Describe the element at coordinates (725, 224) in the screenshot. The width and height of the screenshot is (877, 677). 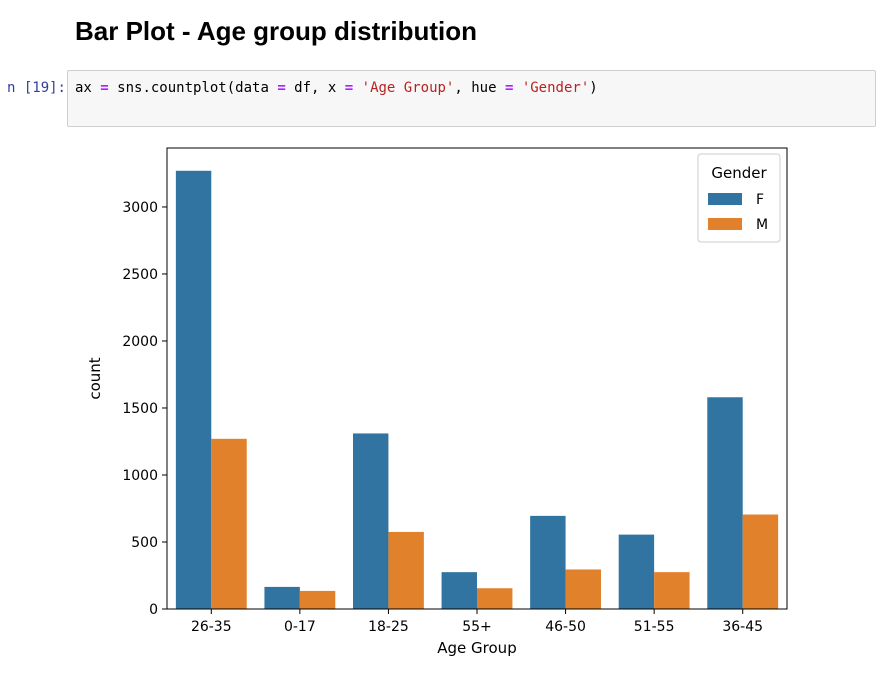
I see `legend-swatch-M` at that location.